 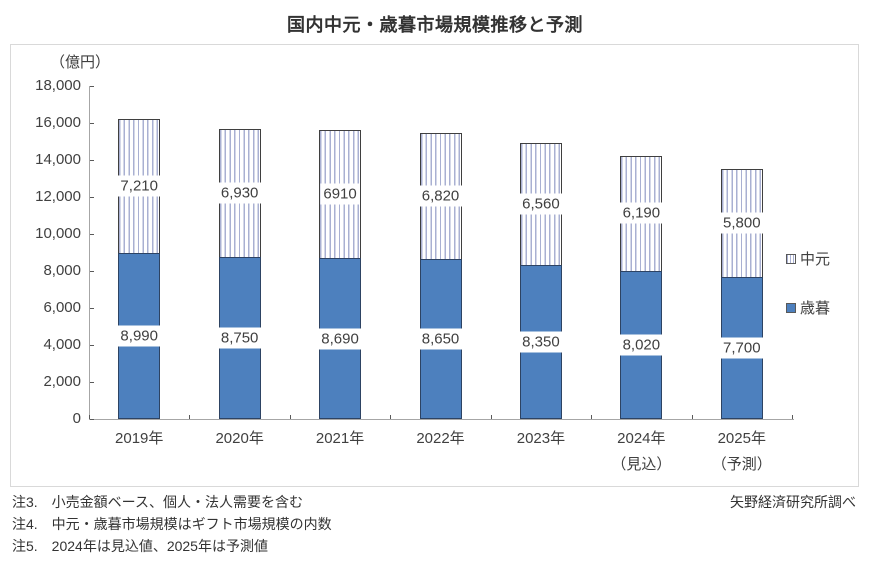 What do you see at coordinates (58, 233) in the screenshot?
I see `y-axis-tick-label: 10,000` at bounding box center [58, 233].